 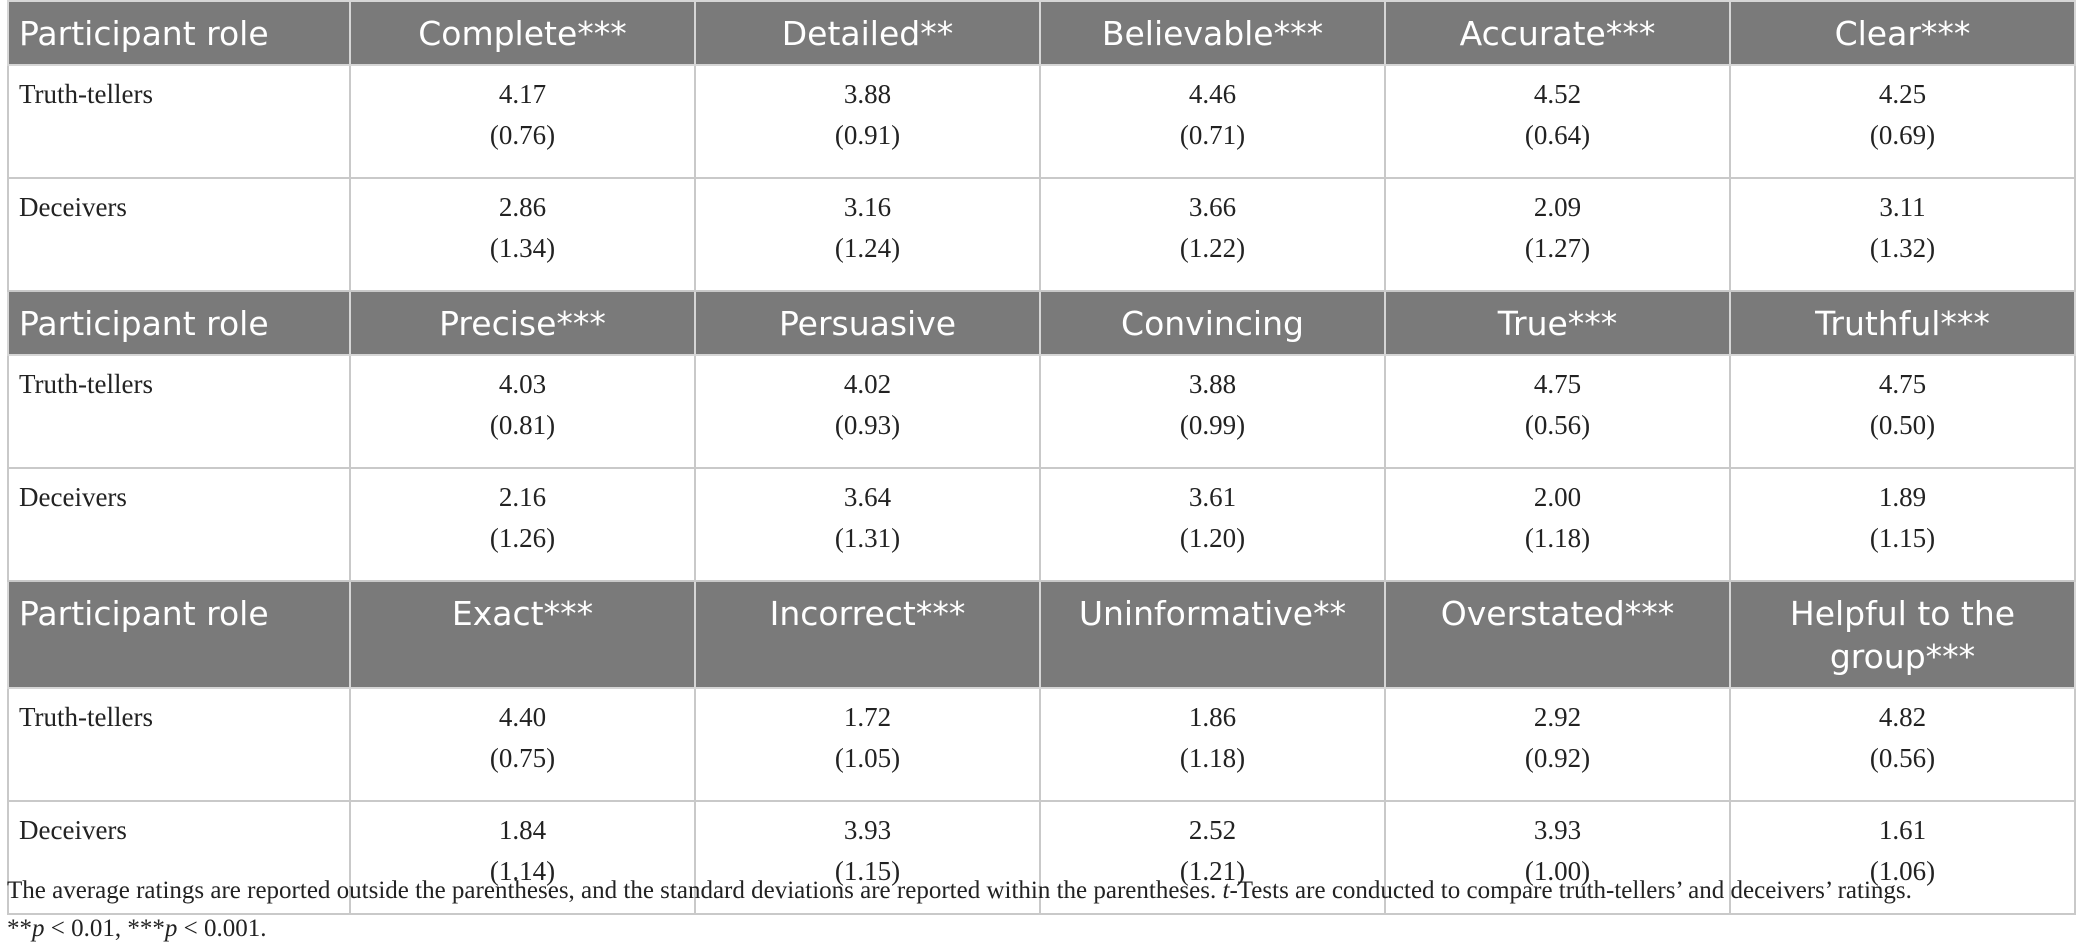 What do you see at coordinates (1902, 717) in the screenshot?
I see `mean-value: 4.82` at bounding box center [1902, 717].